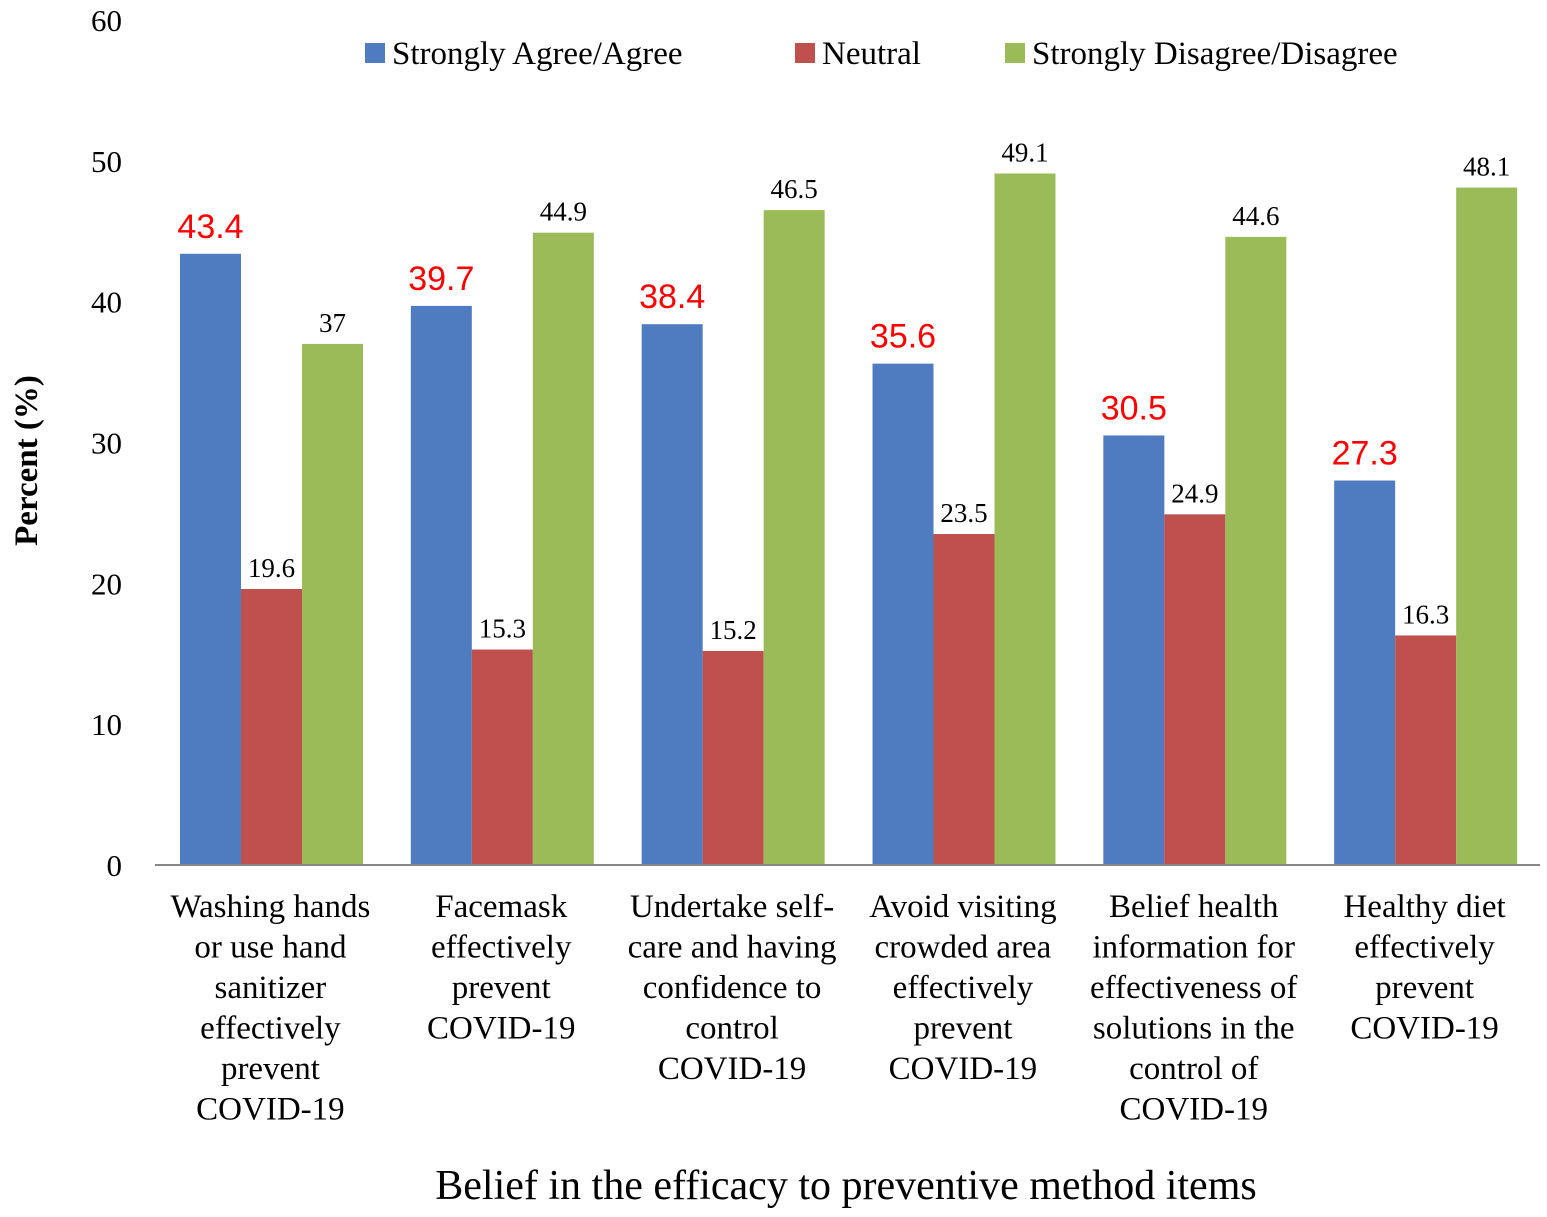 The image size is (1547, 1217). Describe the element at coordinates (1193, 988) in the screenshot. I see `category-label-line: effectiveness of` at that location.